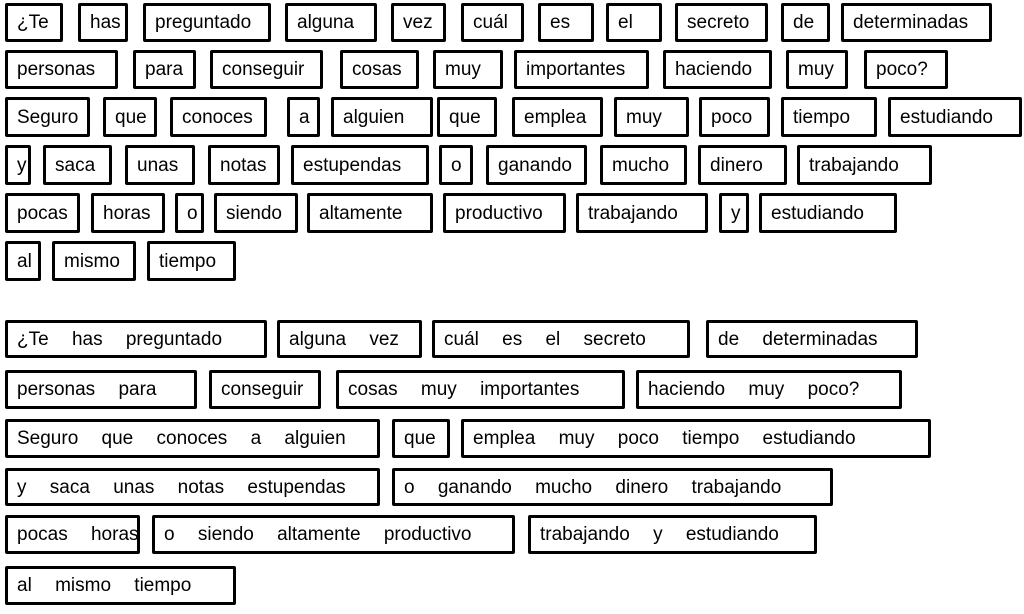  Describe the element at coordinates (742, 165) in the screenshot. I see `word-box: dinero` at that location.